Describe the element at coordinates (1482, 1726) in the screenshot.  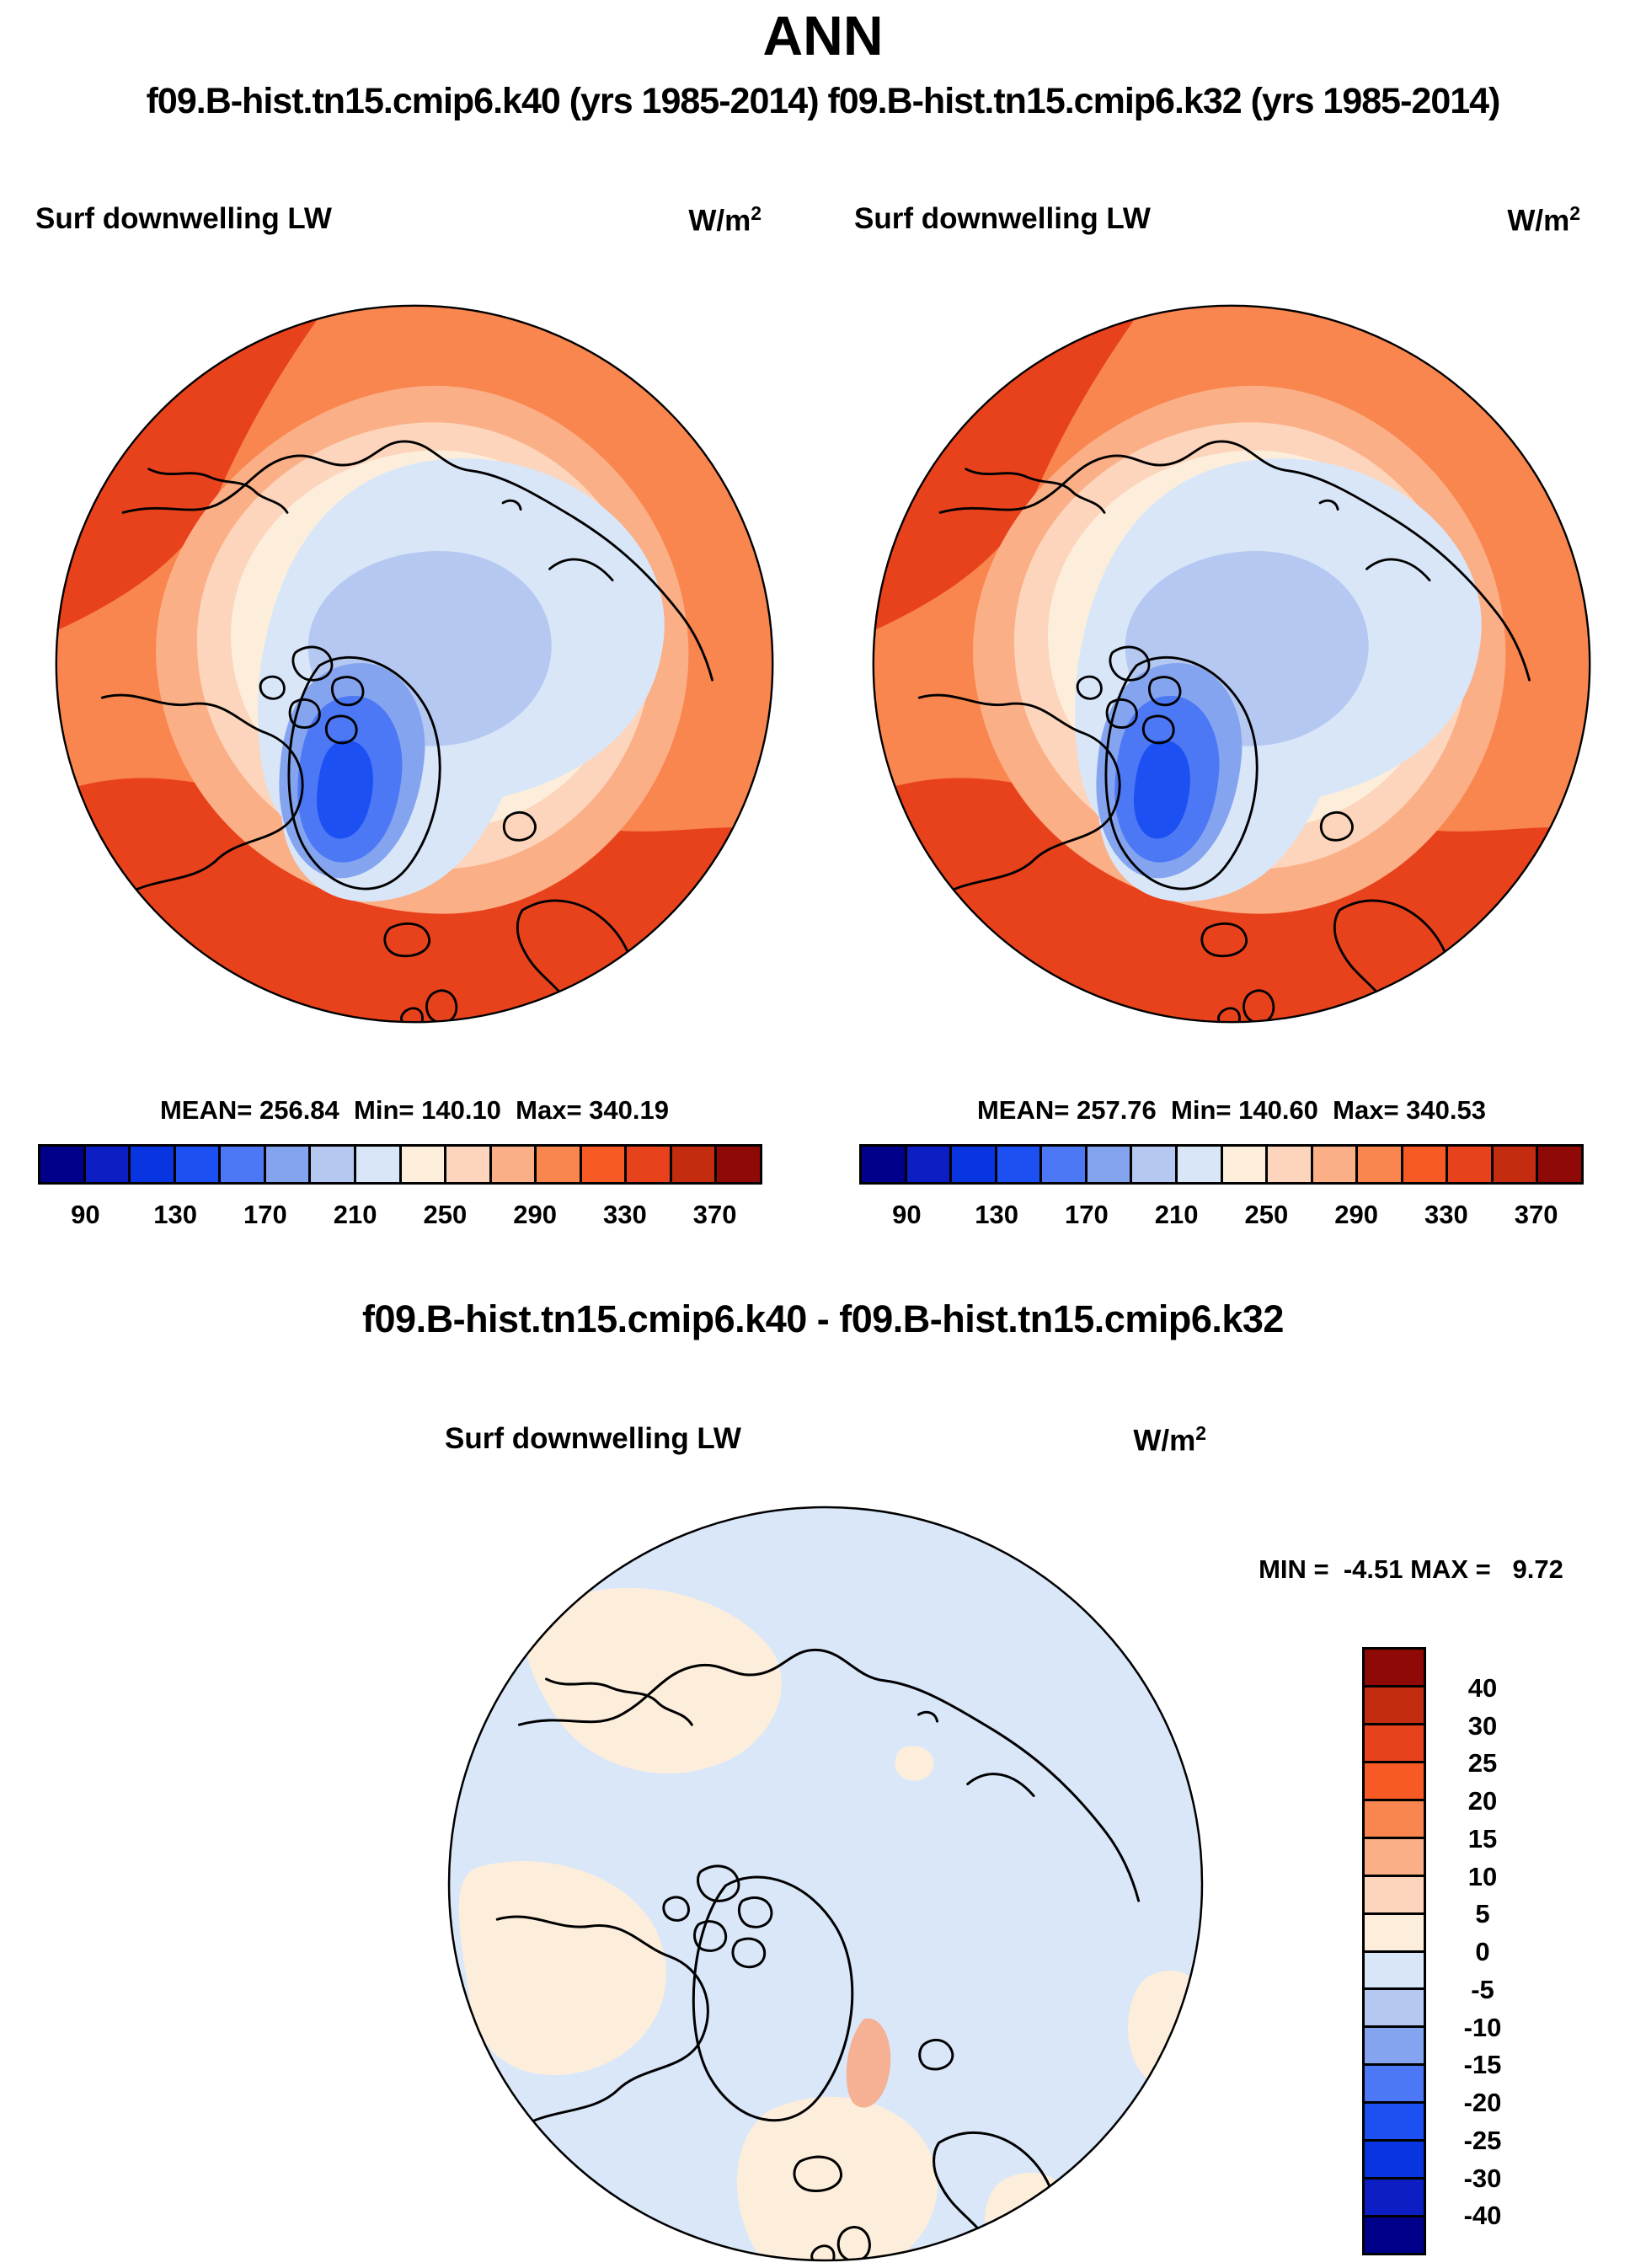
I see `colorbar-tick-label: 30` at that location.